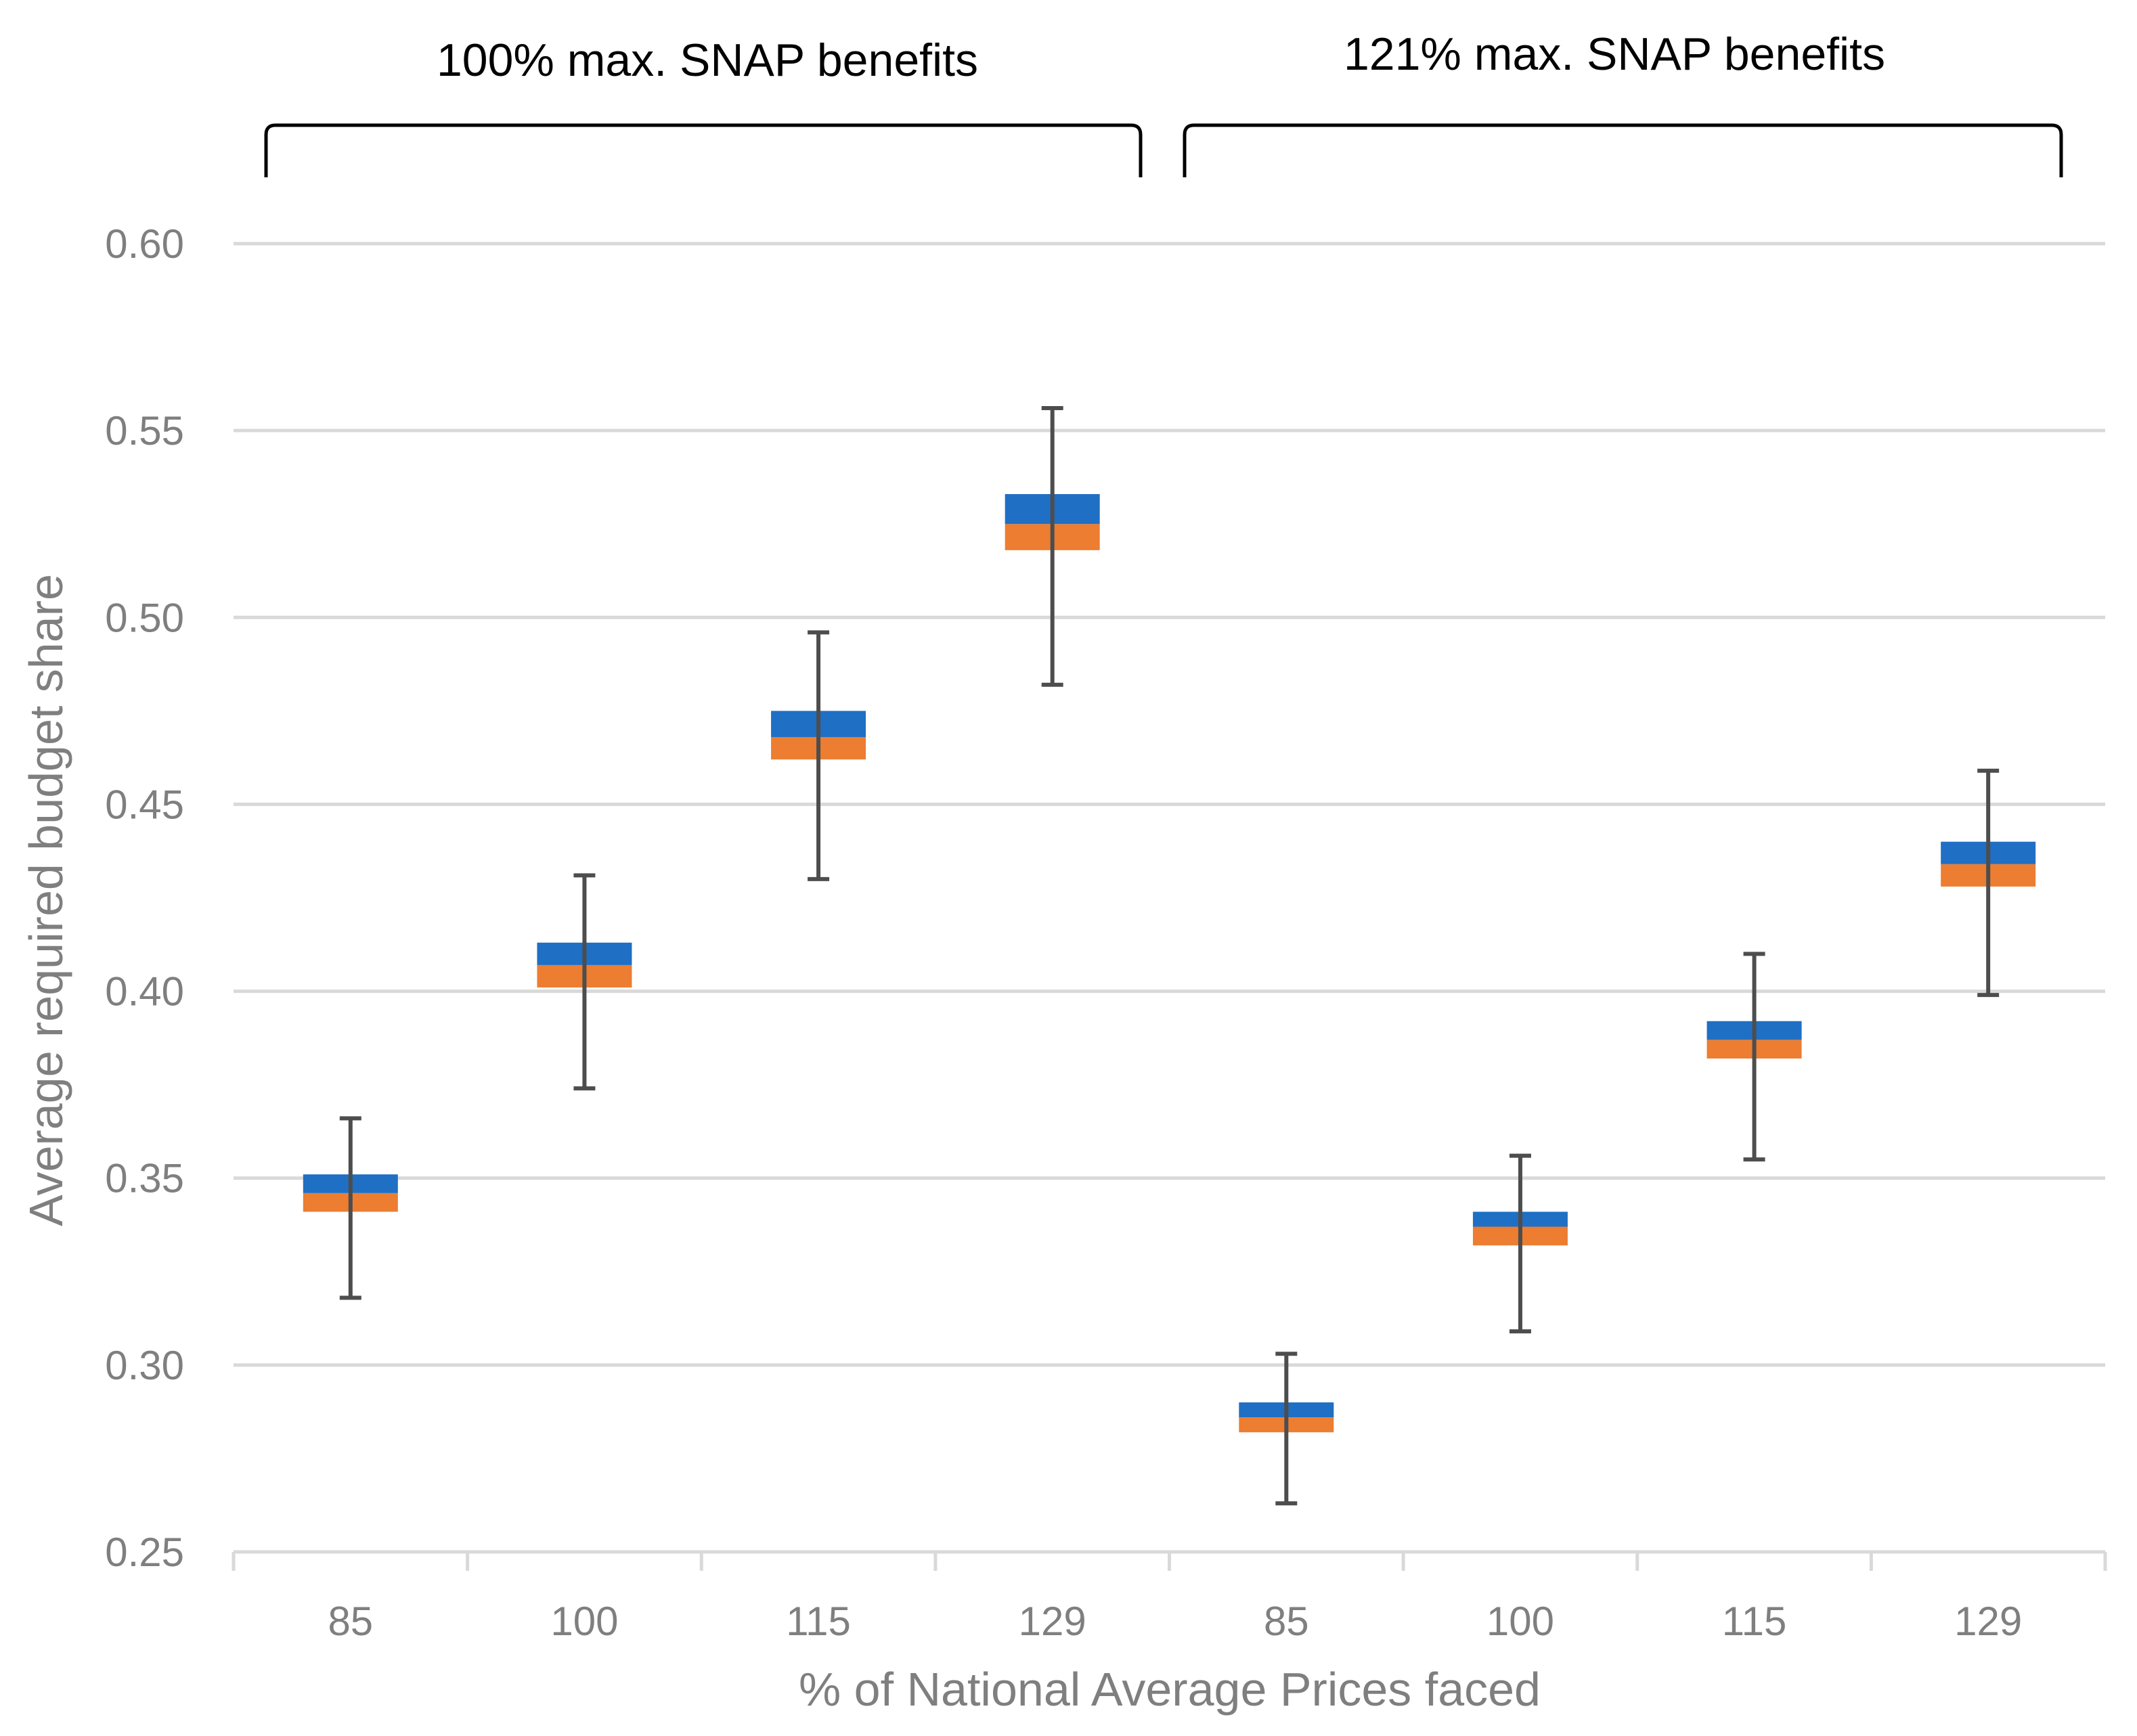 Image resolution: width=2137 pixels, height=1736 pixels. What do you see at coordinates (144, 430) in the screenshot?
I see `y-tick-label: 0.55` at bounding box center [144, 430].